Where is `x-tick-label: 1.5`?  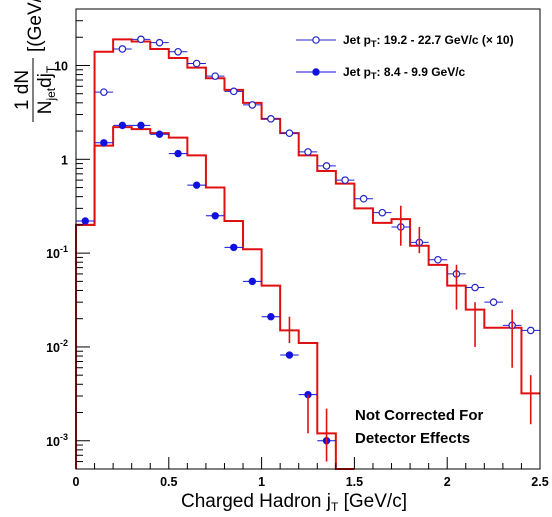
x-tick-label: 1.5 is located at coordinates (354, 482).